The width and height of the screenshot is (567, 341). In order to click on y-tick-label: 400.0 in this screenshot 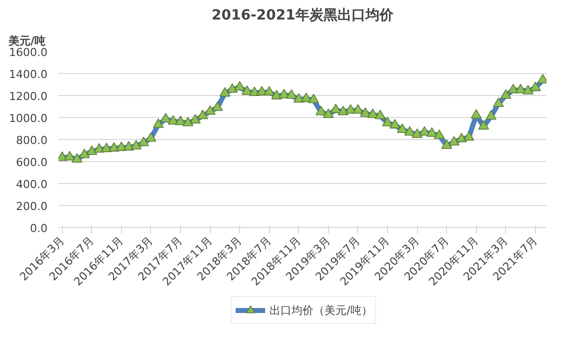, I will do `click(32, 184)`.